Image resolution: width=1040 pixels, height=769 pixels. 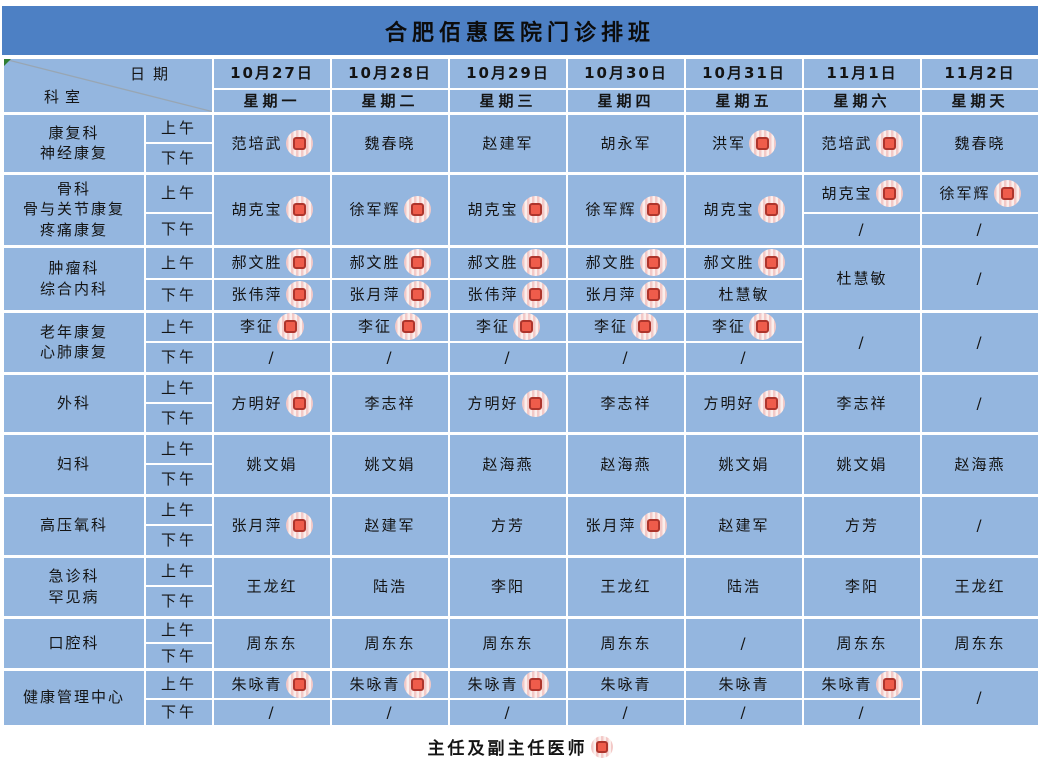 I want to click on department-cell: 康复科 神经康复, so click(x=74, y=142).